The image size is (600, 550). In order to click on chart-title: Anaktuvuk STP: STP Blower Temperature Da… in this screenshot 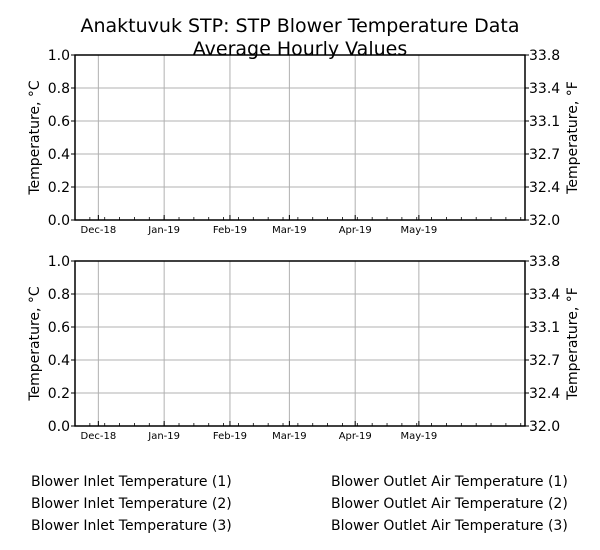, I will do `click(300, 26)`.